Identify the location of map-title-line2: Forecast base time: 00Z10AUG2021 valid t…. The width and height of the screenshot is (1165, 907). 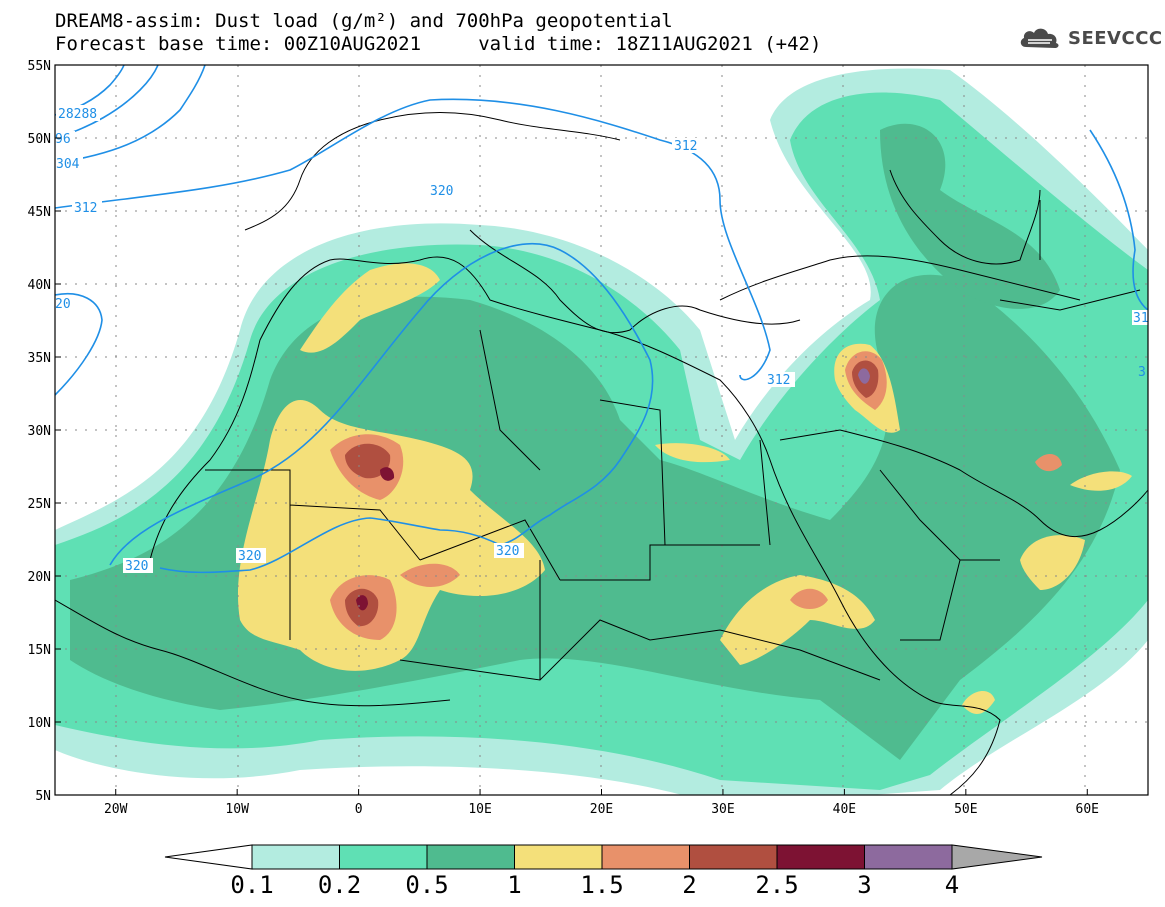
(438, 44).